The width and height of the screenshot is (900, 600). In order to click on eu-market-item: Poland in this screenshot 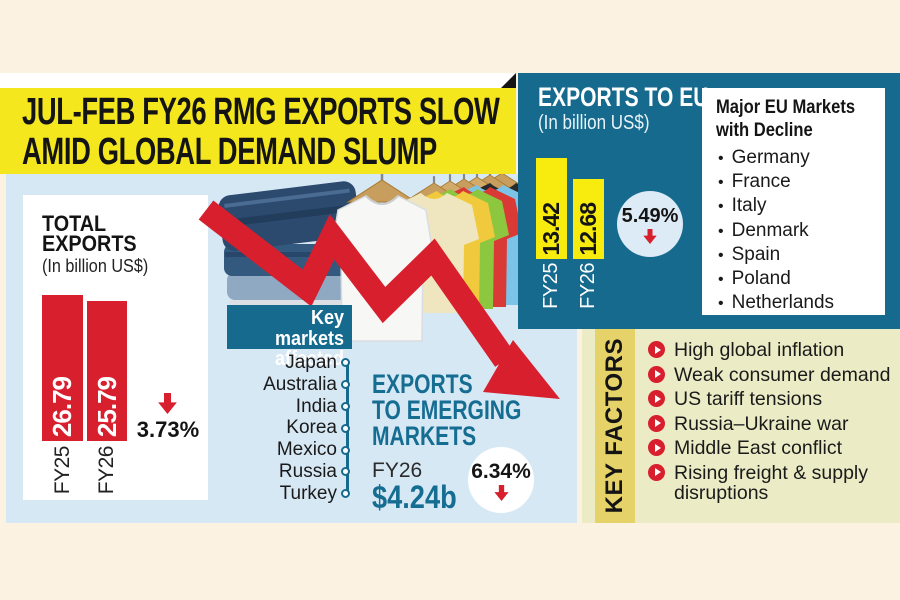, I will do `click(794, 279)`.